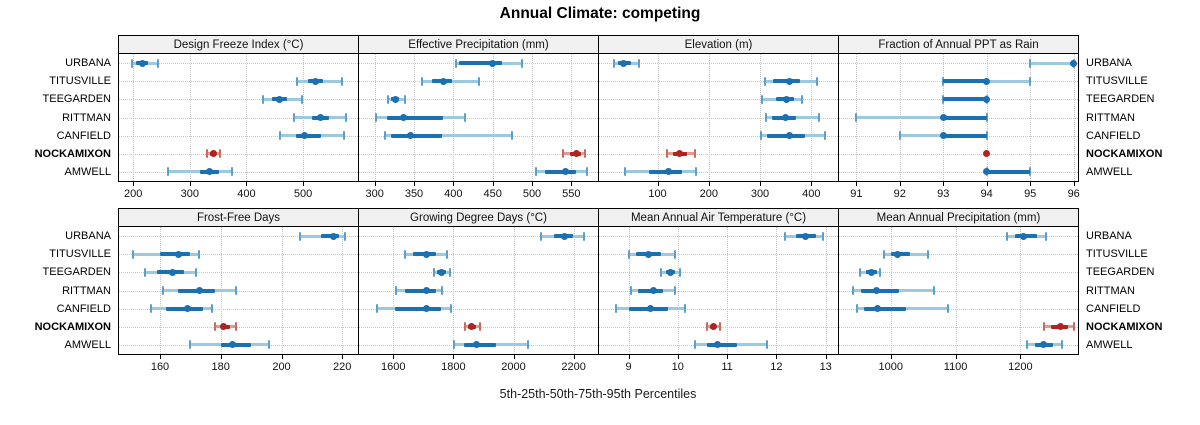  I want to click on axis-tick-label: 1000, so click(891, 367).